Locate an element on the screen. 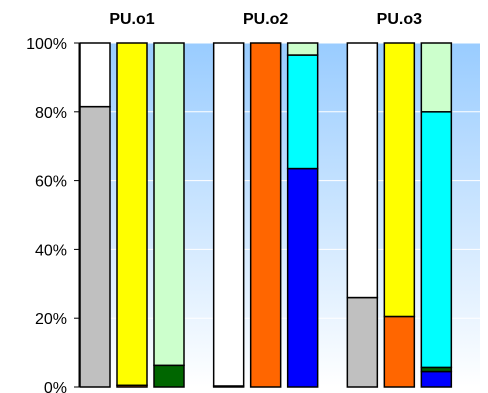  y-tick-label: 40% is located at coordinates (51, 250).